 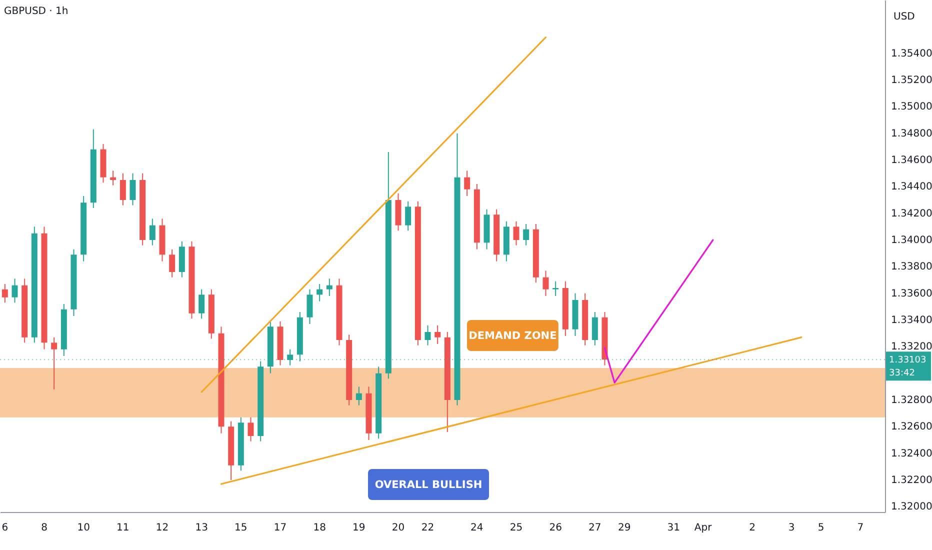 What do you see at coordinates (5, 528) in the screenshot?
I see `x-tick-label: 6` at bounding box center [5, 528].